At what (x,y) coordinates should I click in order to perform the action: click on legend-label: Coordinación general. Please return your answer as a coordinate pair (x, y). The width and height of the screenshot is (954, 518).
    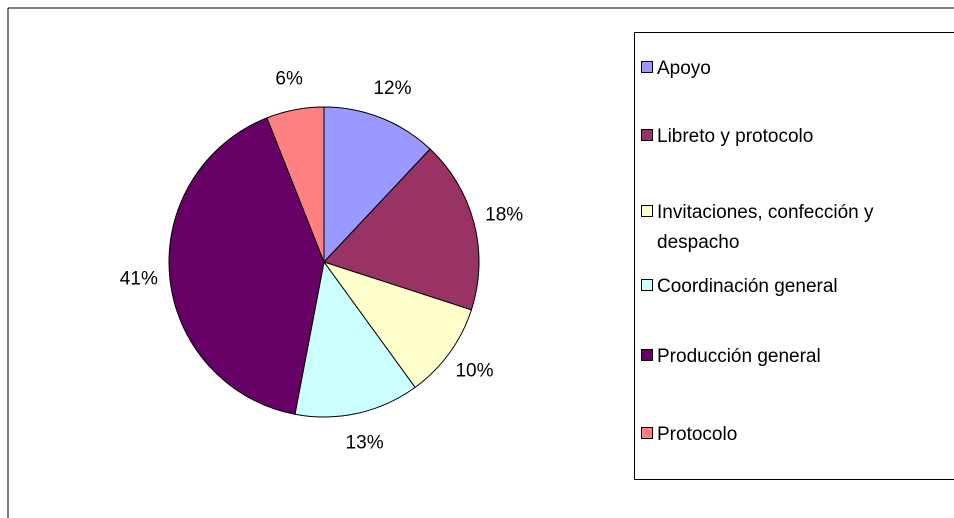
    Looking at the image, I should click on (747, 286).